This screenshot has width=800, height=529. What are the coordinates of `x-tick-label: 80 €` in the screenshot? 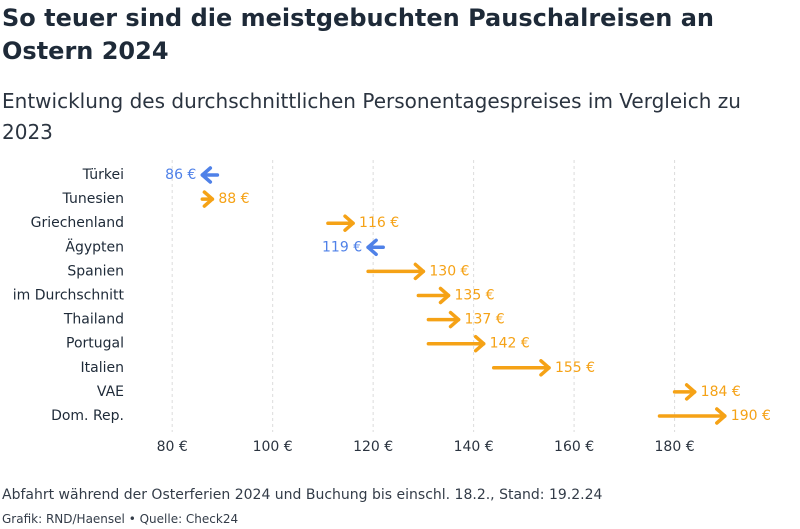 It's located at (172, 447).